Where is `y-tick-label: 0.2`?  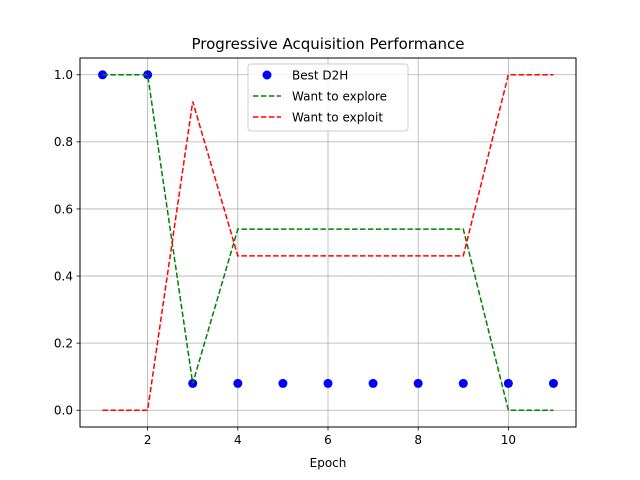
y-tick-label: 0.2 is located at coordinates (63, 343).